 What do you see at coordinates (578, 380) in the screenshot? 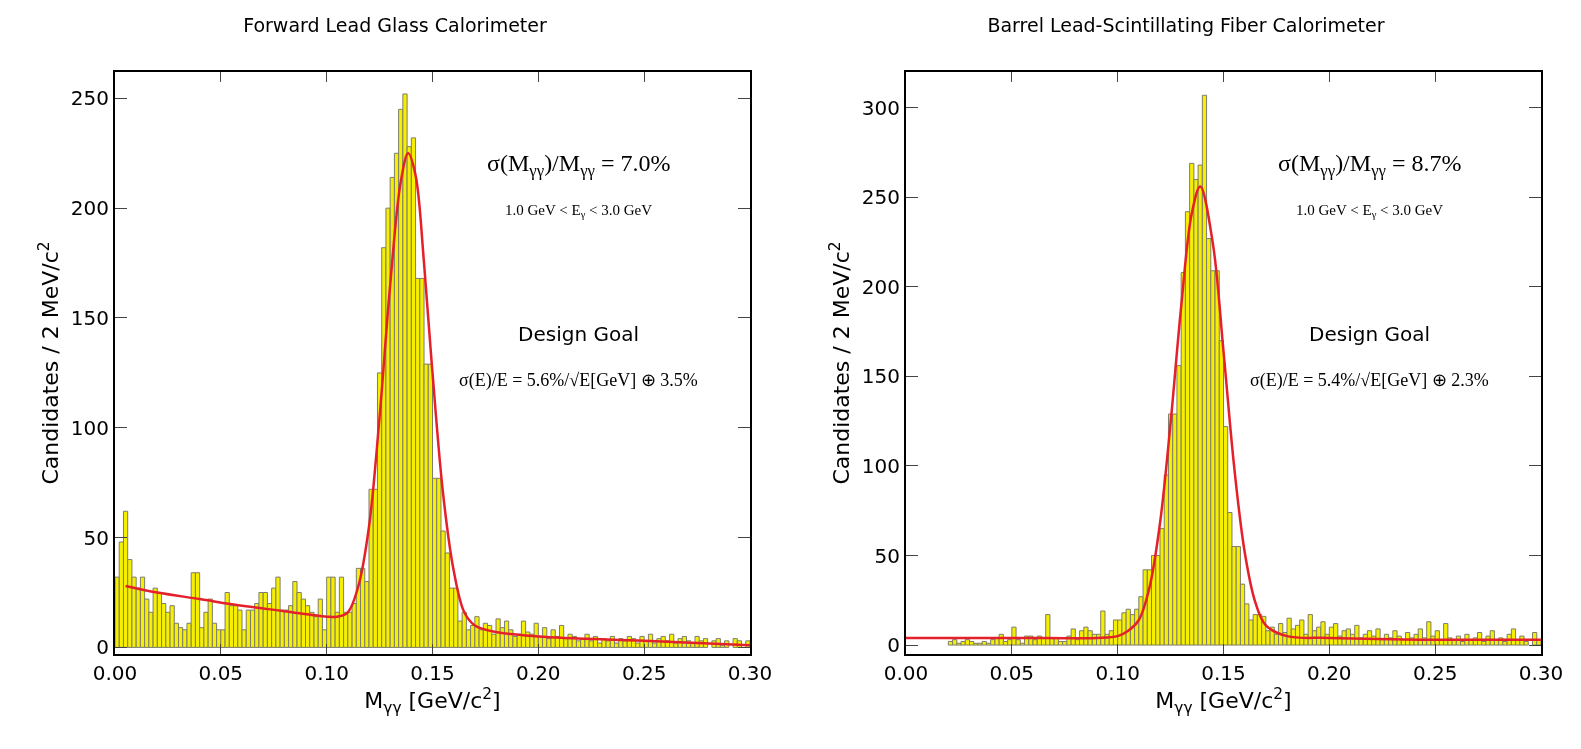
I see `annotation: σ(E)/E = 5.6%/√E[GeV] ⊕ 3.5%` at bounding box center [578, 380].